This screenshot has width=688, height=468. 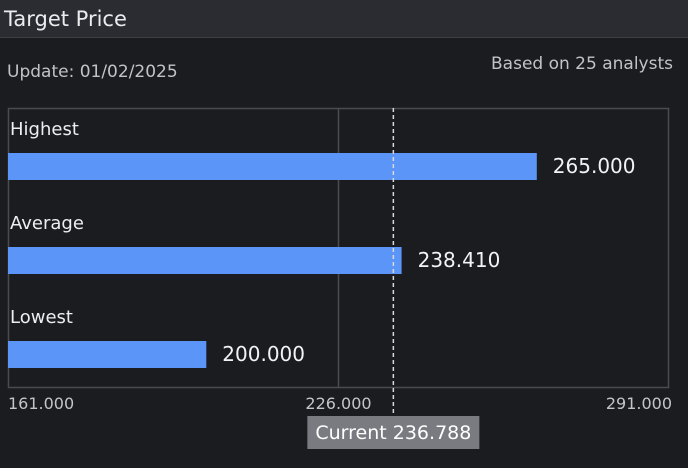 I want to click on x-tick-label: 291.000, so click(x=639, y=403).